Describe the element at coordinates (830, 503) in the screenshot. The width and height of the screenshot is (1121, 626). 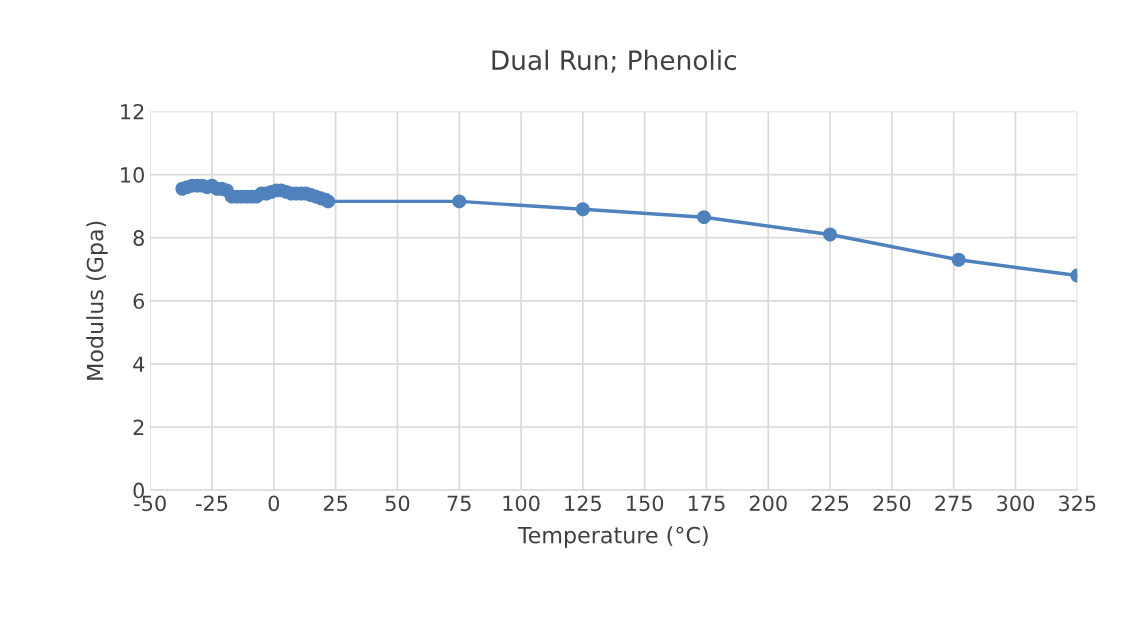
I see `x-tick-label: 225` at that location.